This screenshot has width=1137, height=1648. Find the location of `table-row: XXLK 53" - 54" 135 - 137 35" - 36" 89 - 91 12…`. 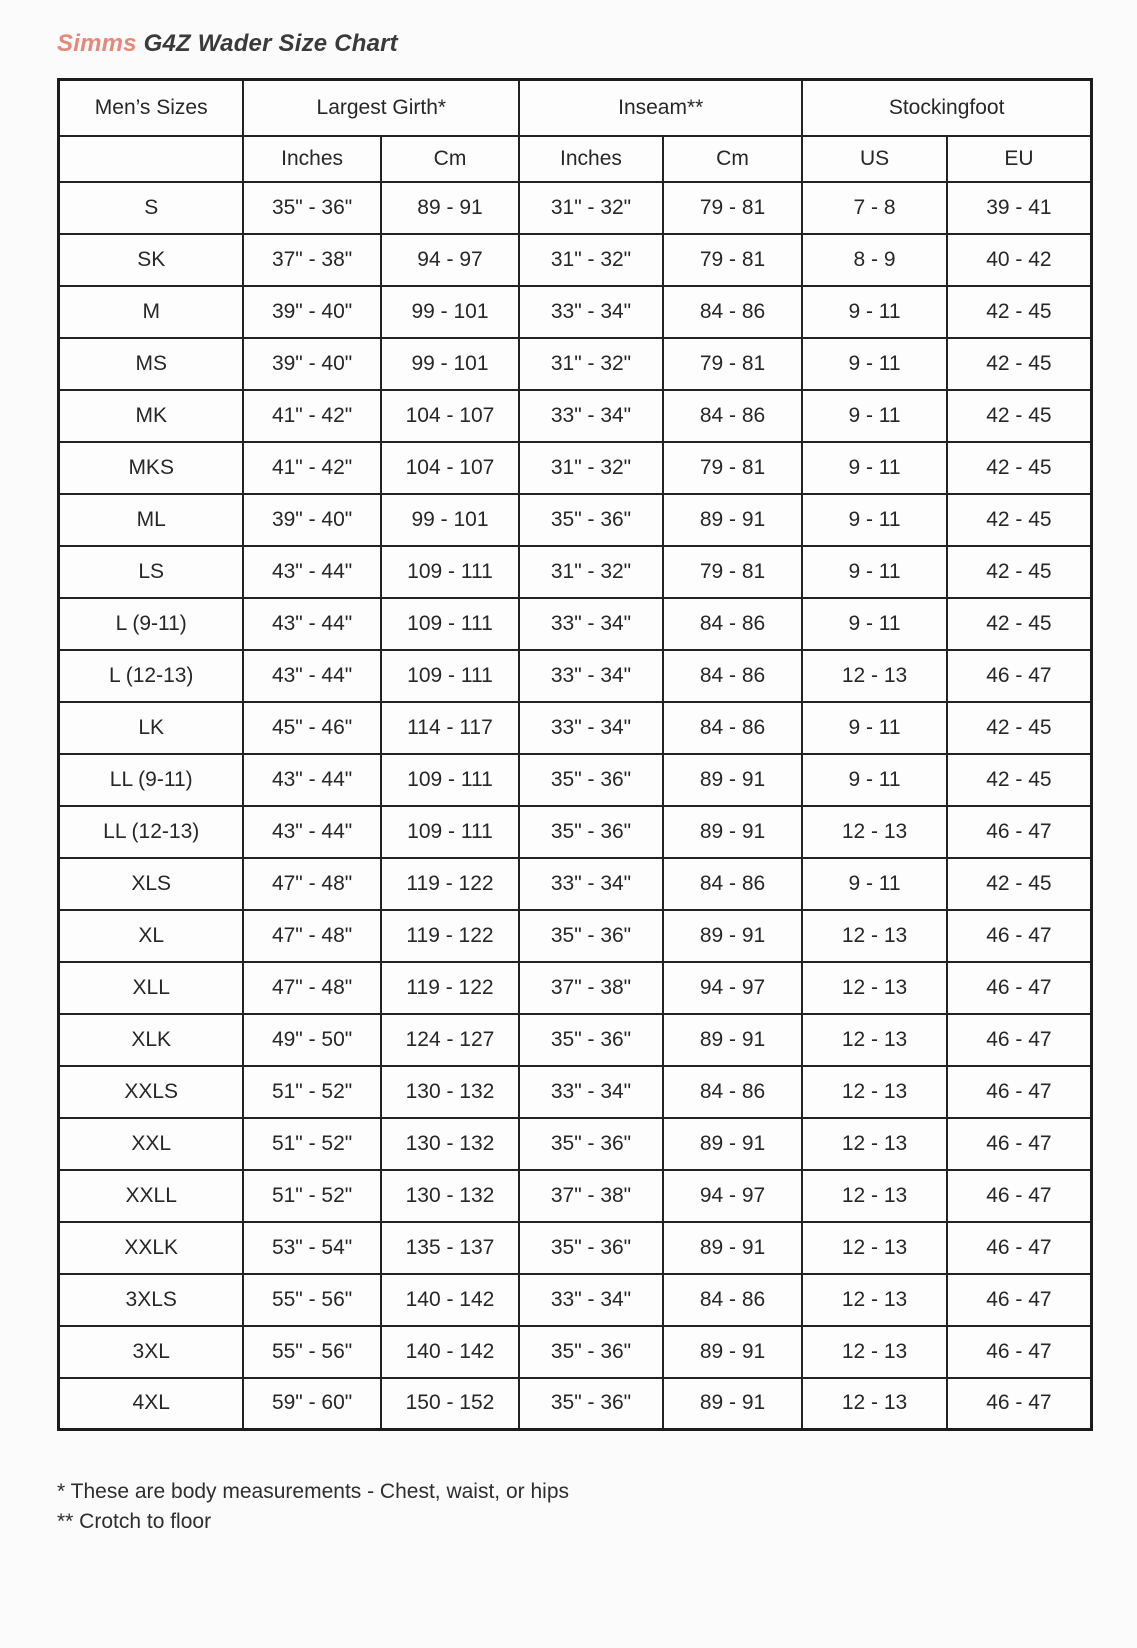

table-row: XXLK 53" - 54" 135 - 137 35" - 36" 89 - 91 12… is located at coordinates (575, 1247).